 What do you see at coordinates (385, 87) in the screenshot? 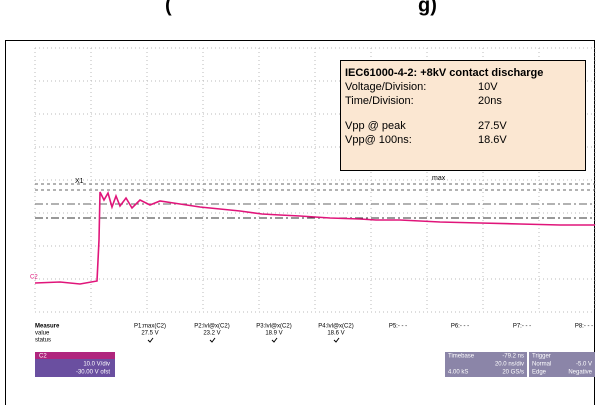
I see `info-label: Voltage/Division:` at bounding box center [385, 87].